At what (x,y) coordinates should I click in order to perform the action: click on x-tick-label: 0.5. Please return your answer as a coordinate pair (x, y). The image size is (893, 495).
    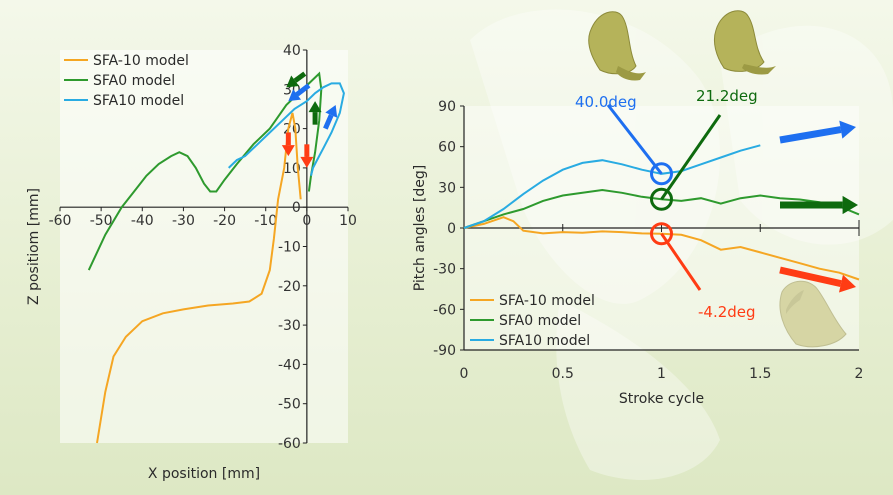
    Looking at the image, I should click on (563, 374).